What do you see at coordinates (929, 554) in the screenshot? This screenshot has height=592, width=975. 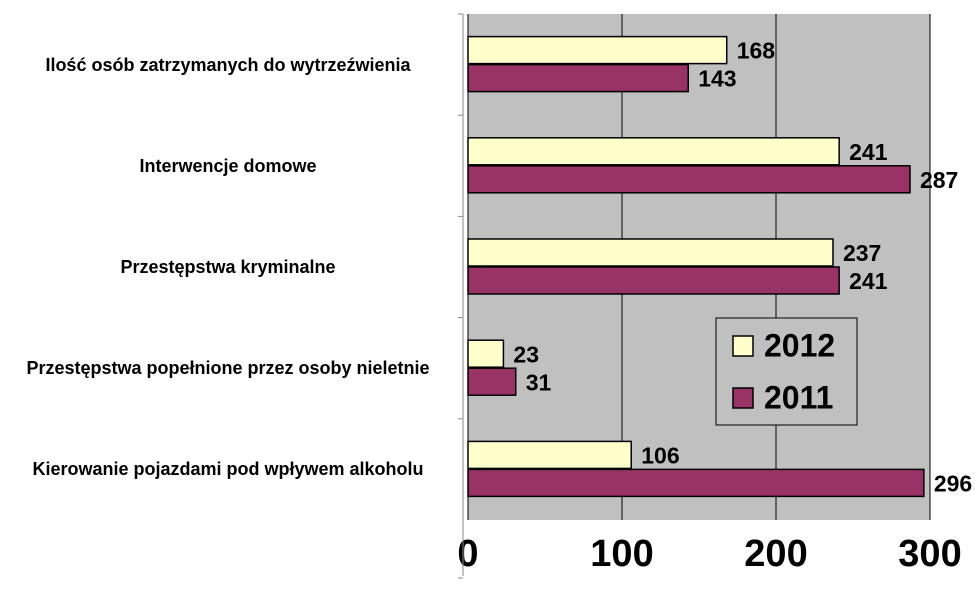 I see `x-tick-label: 300` at bounding box center [929, 554].